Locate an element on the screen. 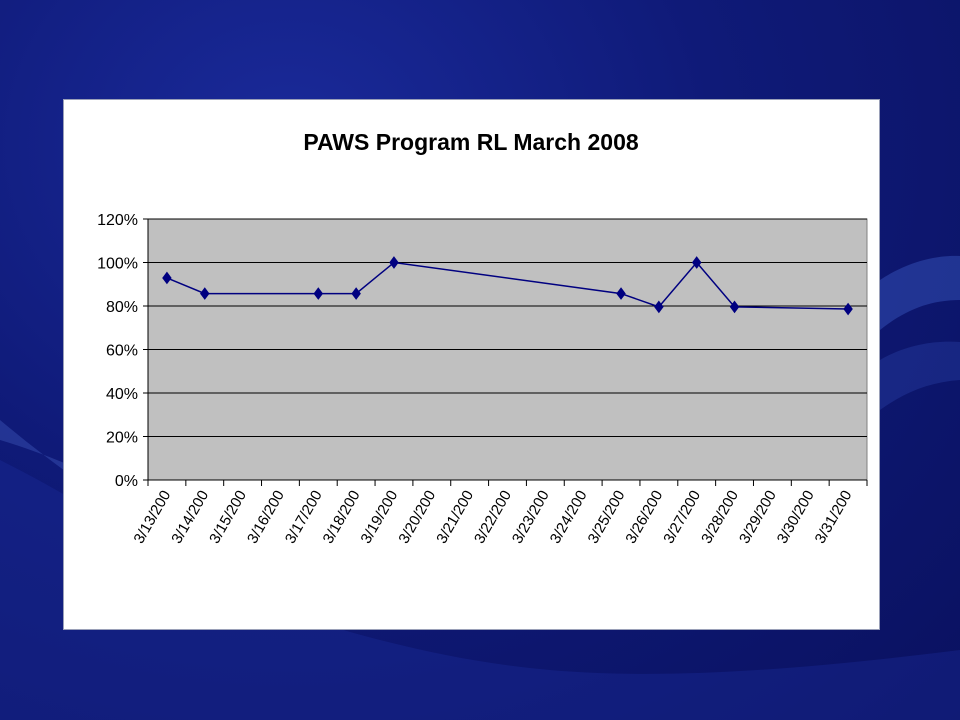 The height and width of the screenshot is (720, 960). y-tick-label: 20% is located at coordinates (122, 438).